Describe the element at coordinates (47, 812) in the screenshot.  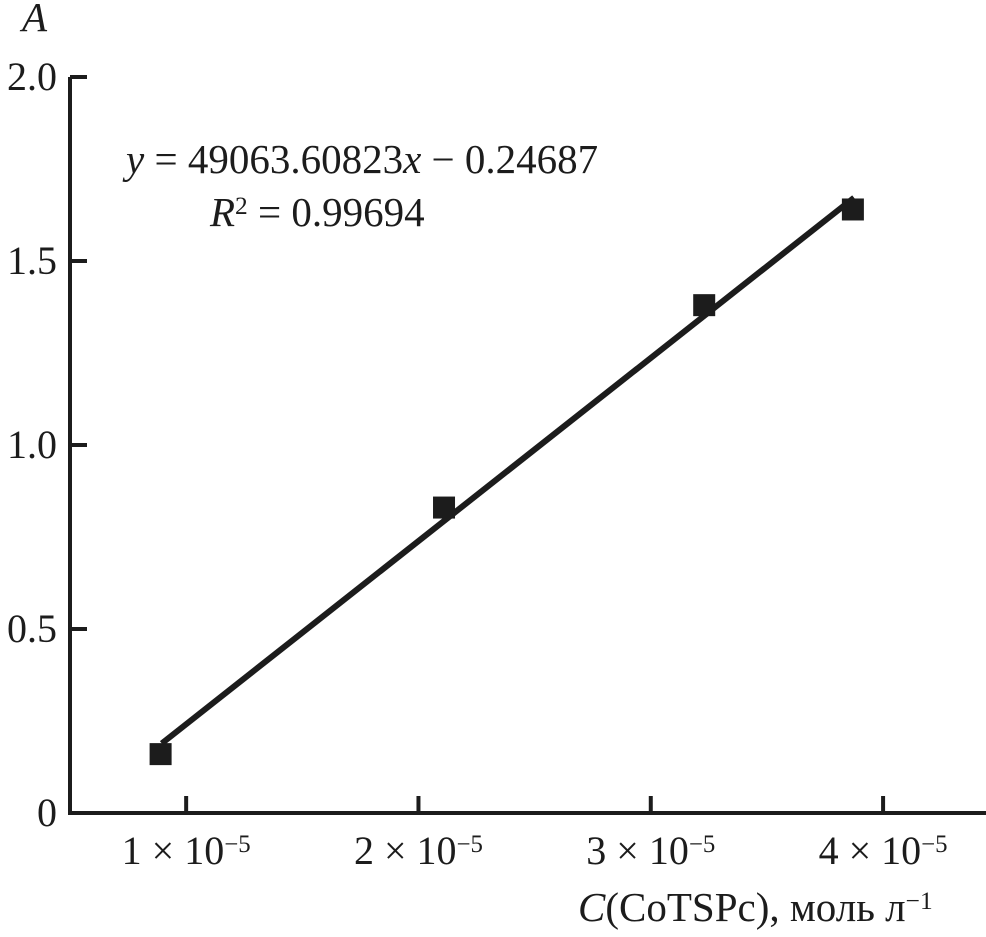
I see `y-tick-label: 0` at that location.